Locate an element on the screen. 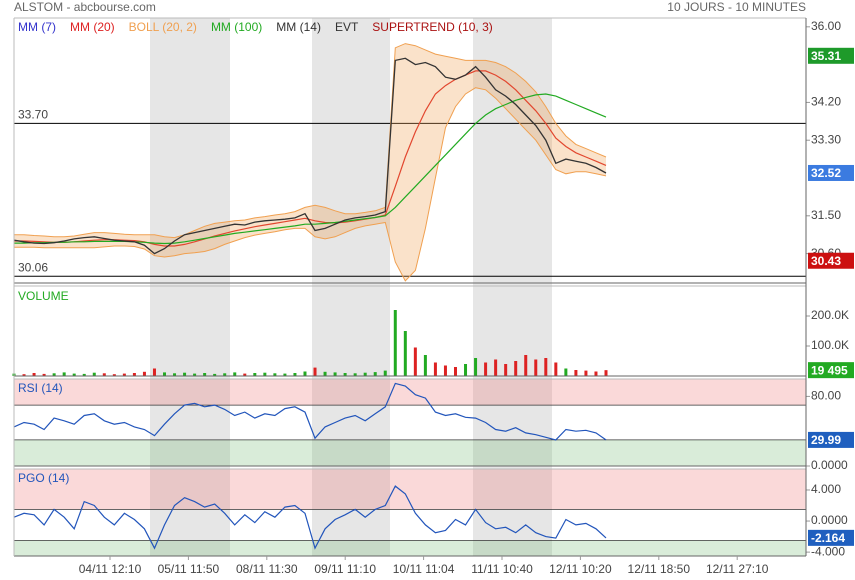 This screenshot has height=580, width=855. indicator-line is located at coordinates (310, 411).